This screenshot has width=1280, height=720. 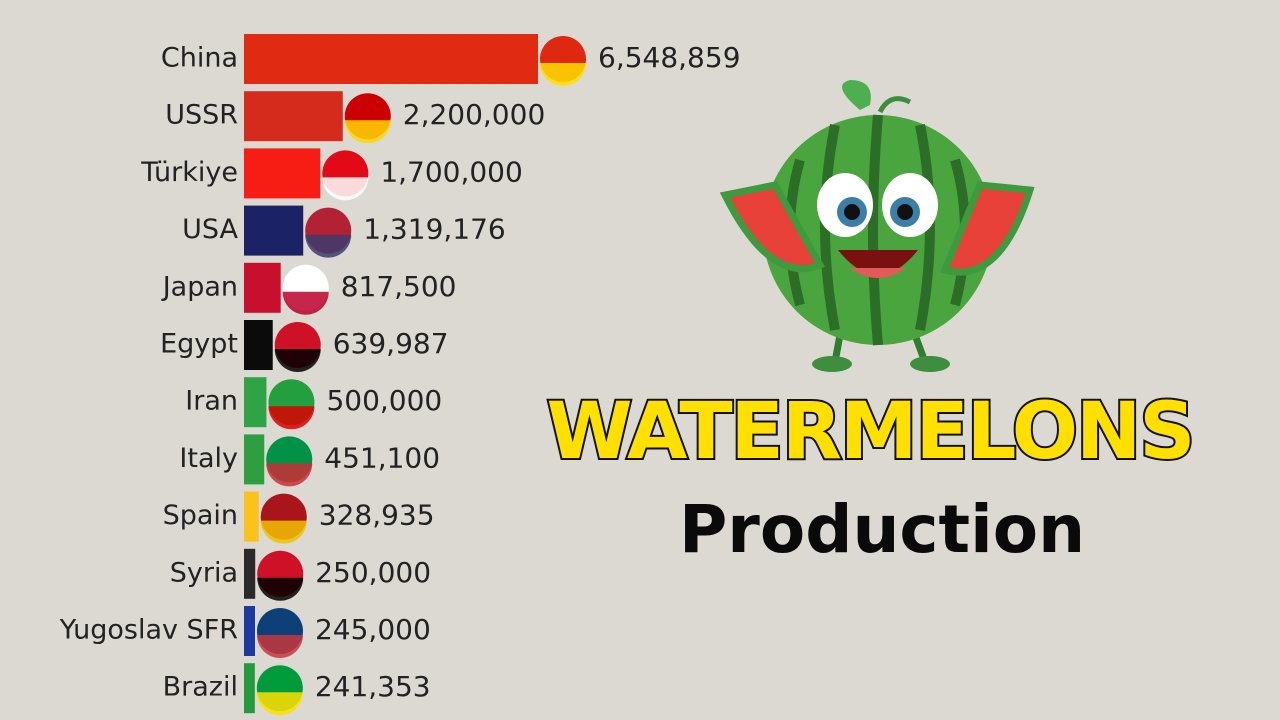 What do you see at coordinates (870, 432) in the screenshot?
I see `chart-title: WATERMELONS` at bounding box center [870, 432].